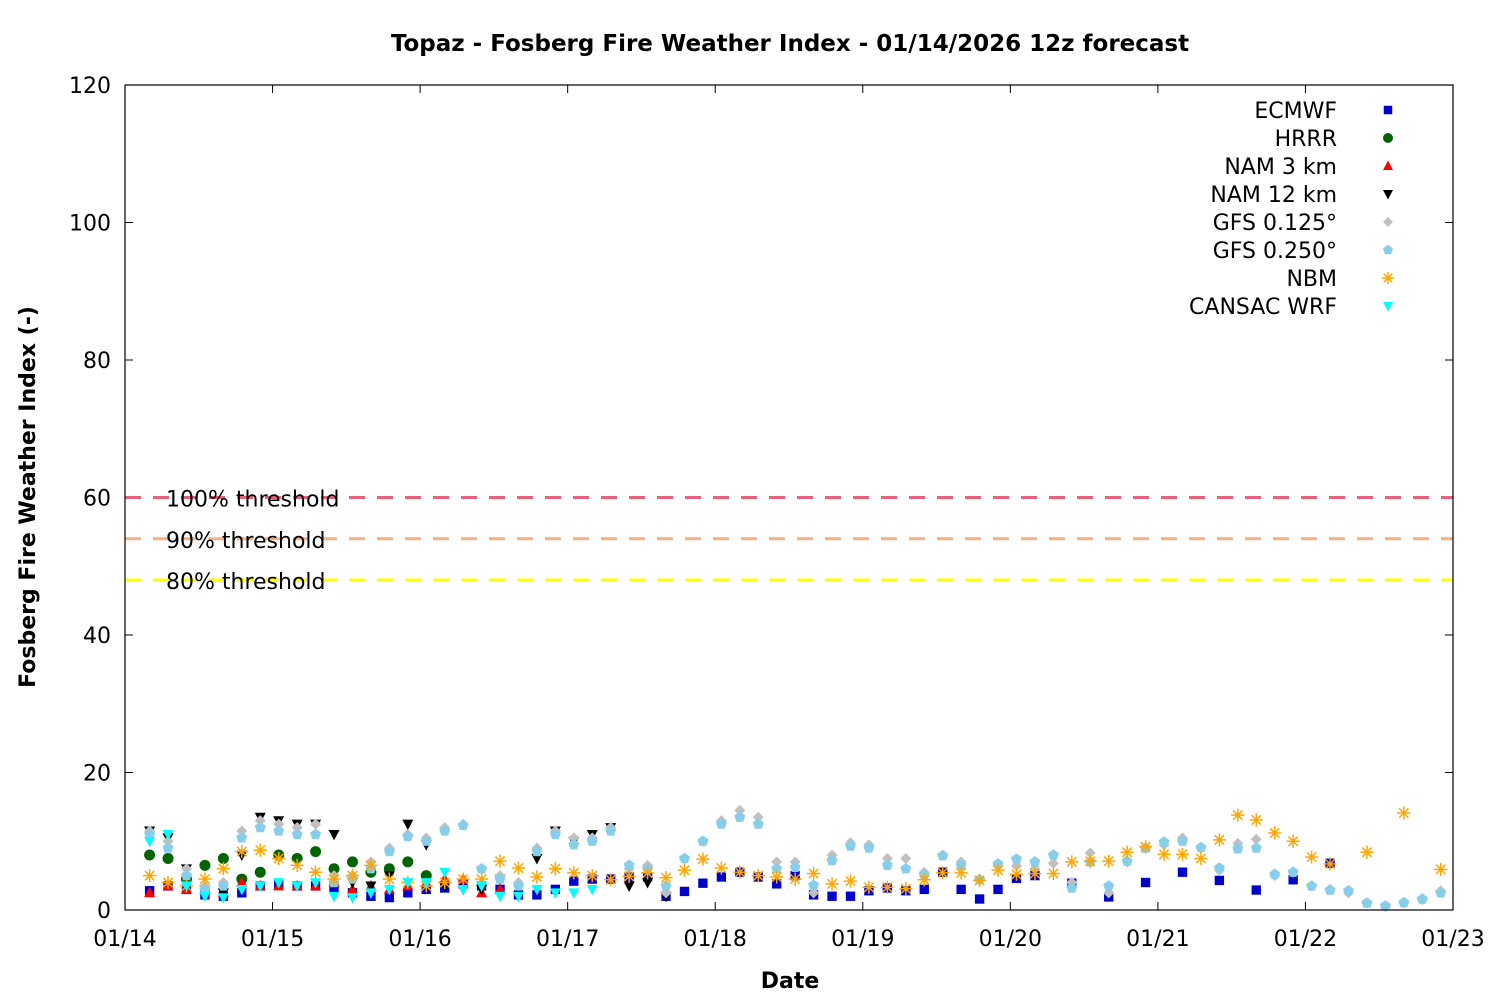 This screenshot has height=1004, width=1500. Describe the element at coordinates (790, 981) in the screenshot. I see `x-axis-label: Date` at that location.